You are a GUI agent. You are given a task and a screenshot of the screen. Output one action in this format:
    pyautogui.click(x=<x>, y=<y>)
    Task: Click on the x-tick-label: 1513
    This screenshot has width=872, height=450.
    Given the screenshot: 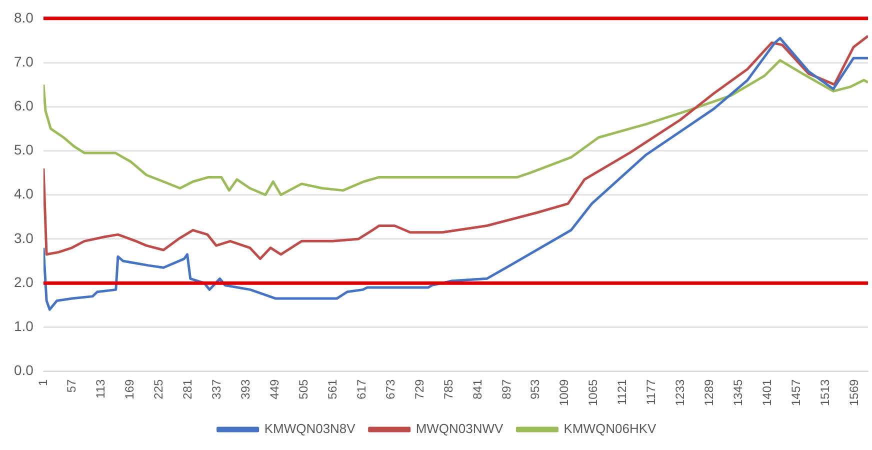 What is the action you would take?
    pyautogui.click(x=825, y=392)
    